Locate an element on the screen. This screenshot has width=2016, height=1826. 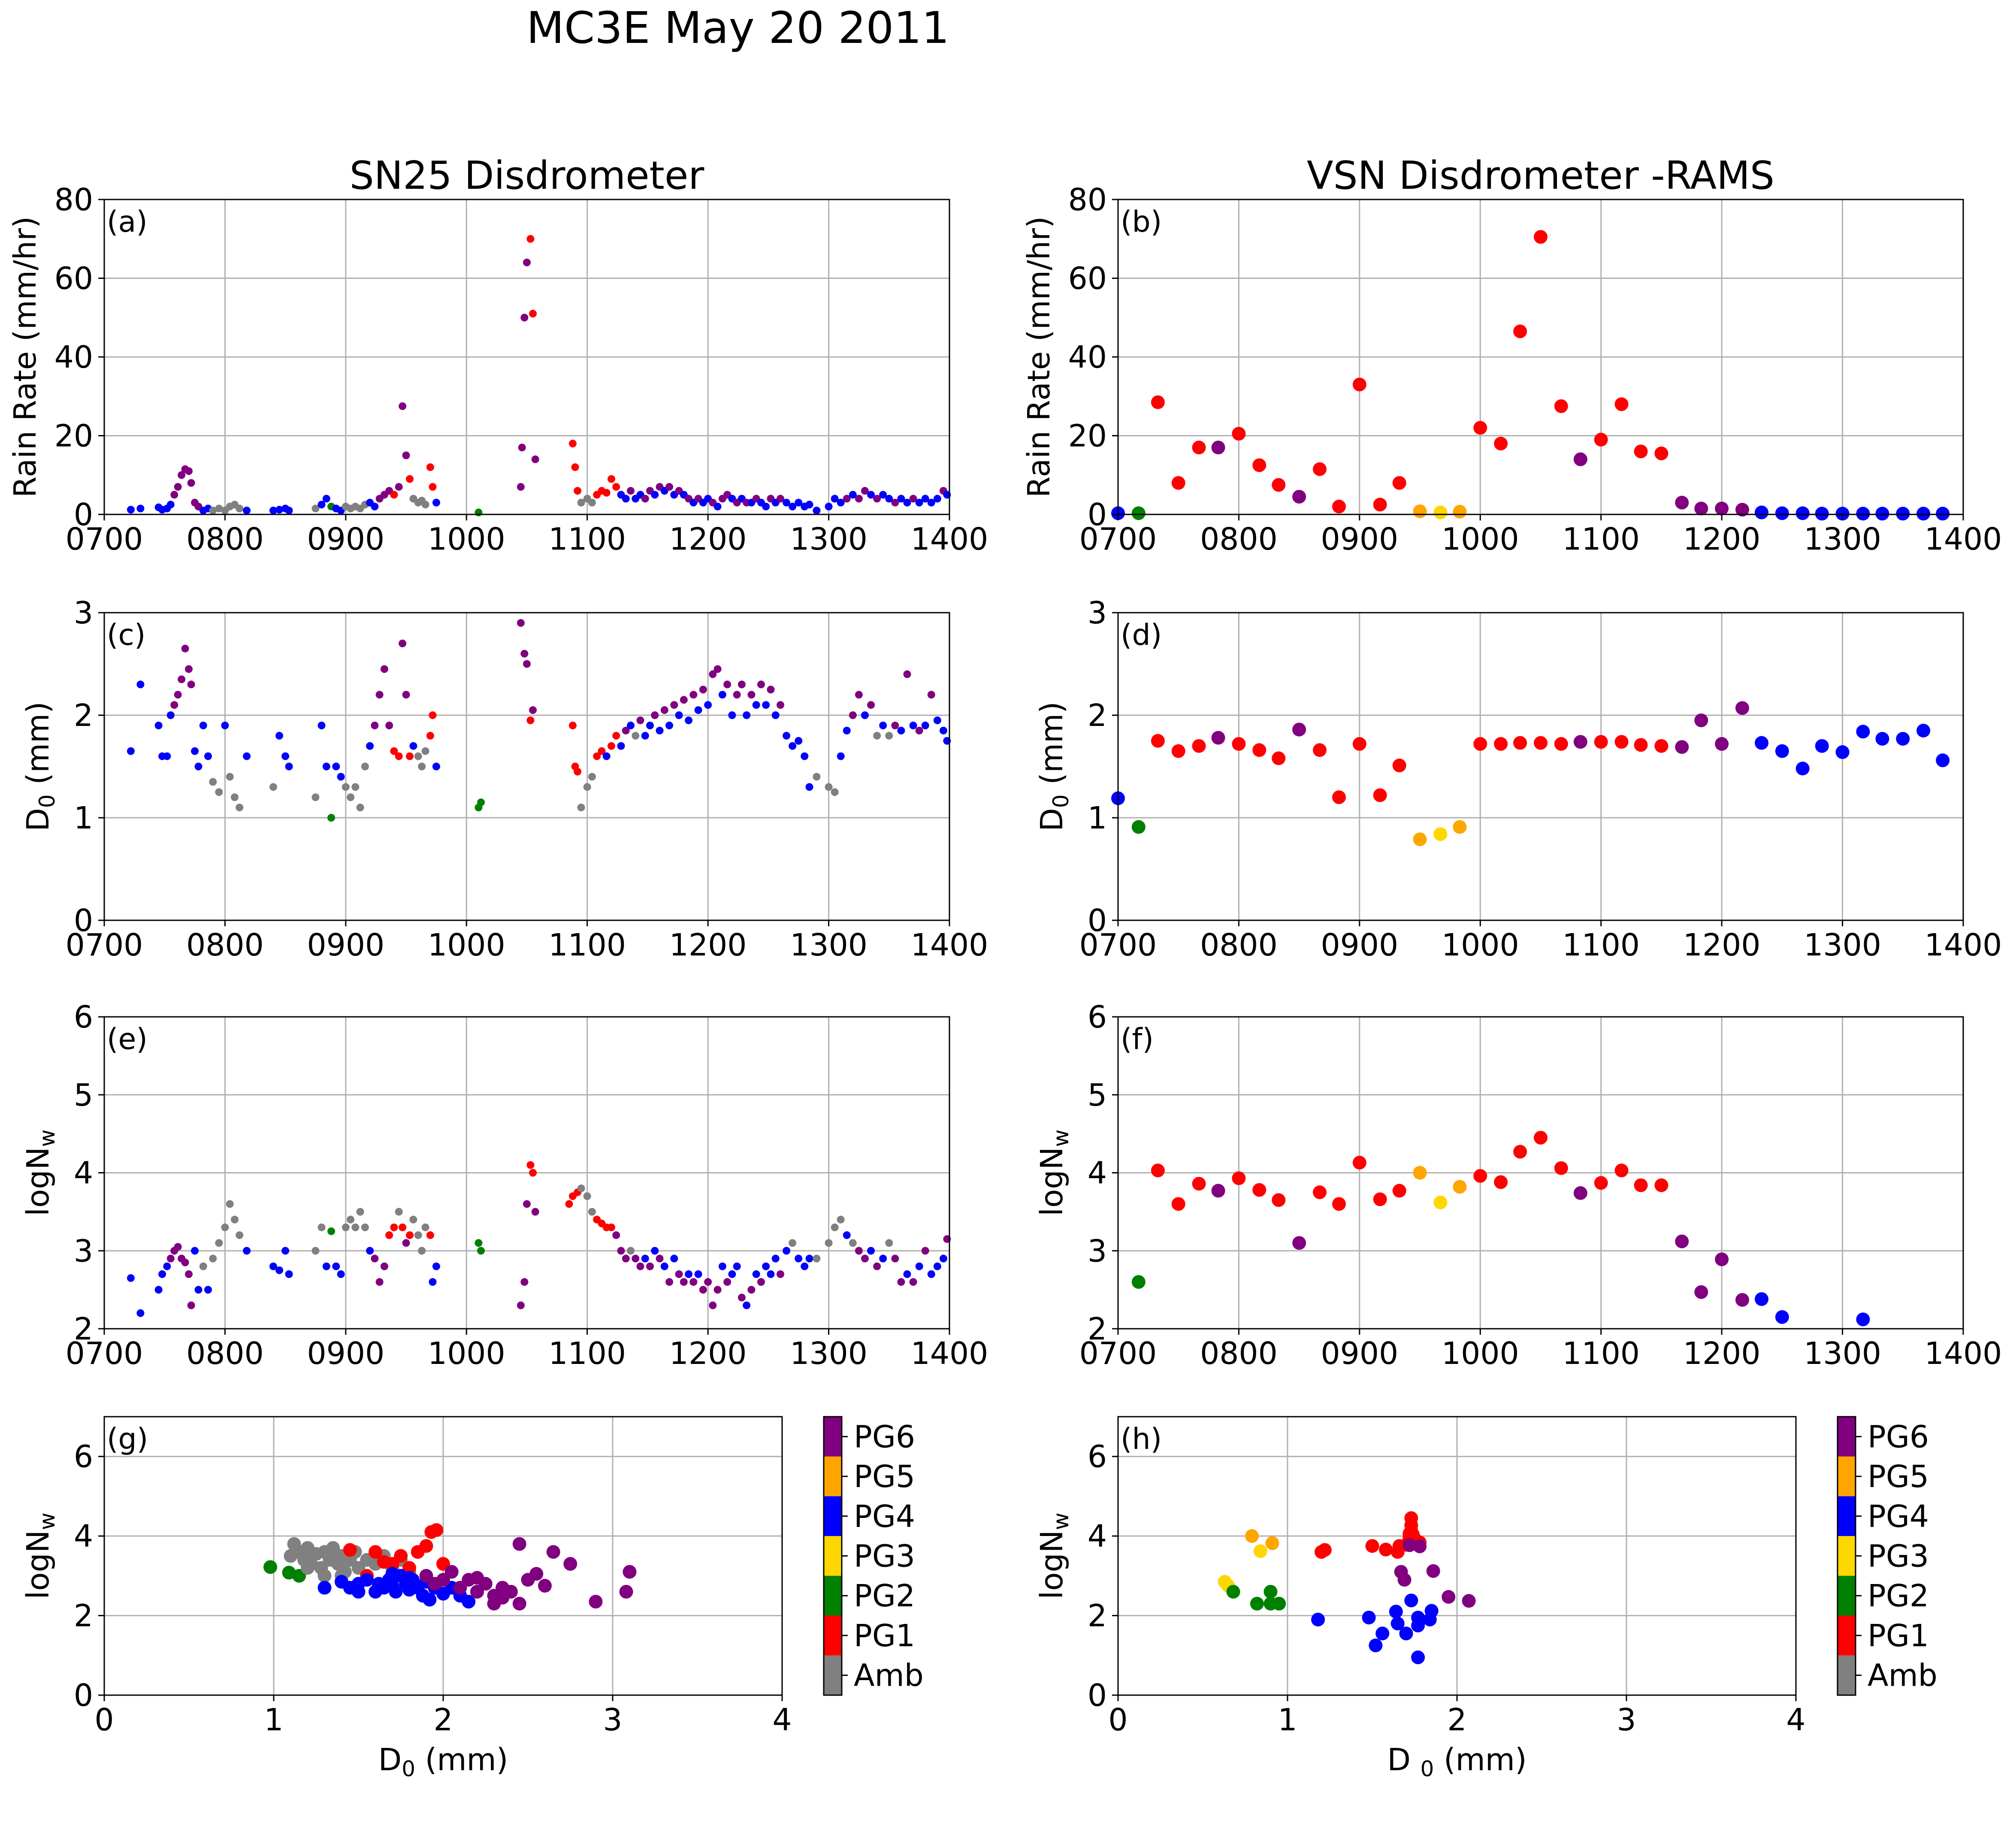
y-tick-label: 4 is located at coordinates (1097, 1173).